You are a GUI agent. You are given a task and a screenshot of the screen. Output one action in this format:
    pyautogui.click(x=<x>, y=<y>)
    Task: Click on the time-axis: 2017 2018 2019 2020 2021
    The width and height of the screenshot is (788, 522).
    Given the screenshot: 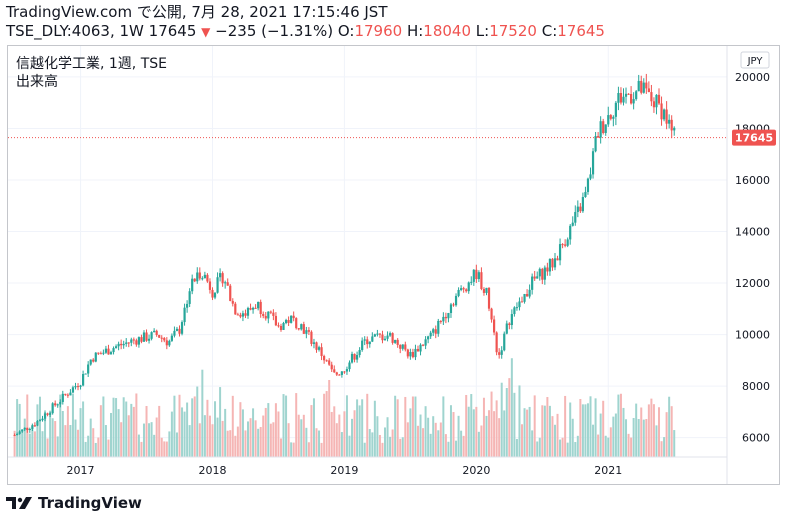 What is the action you would take?
    pyautogui.click(x=345, y=470)
    